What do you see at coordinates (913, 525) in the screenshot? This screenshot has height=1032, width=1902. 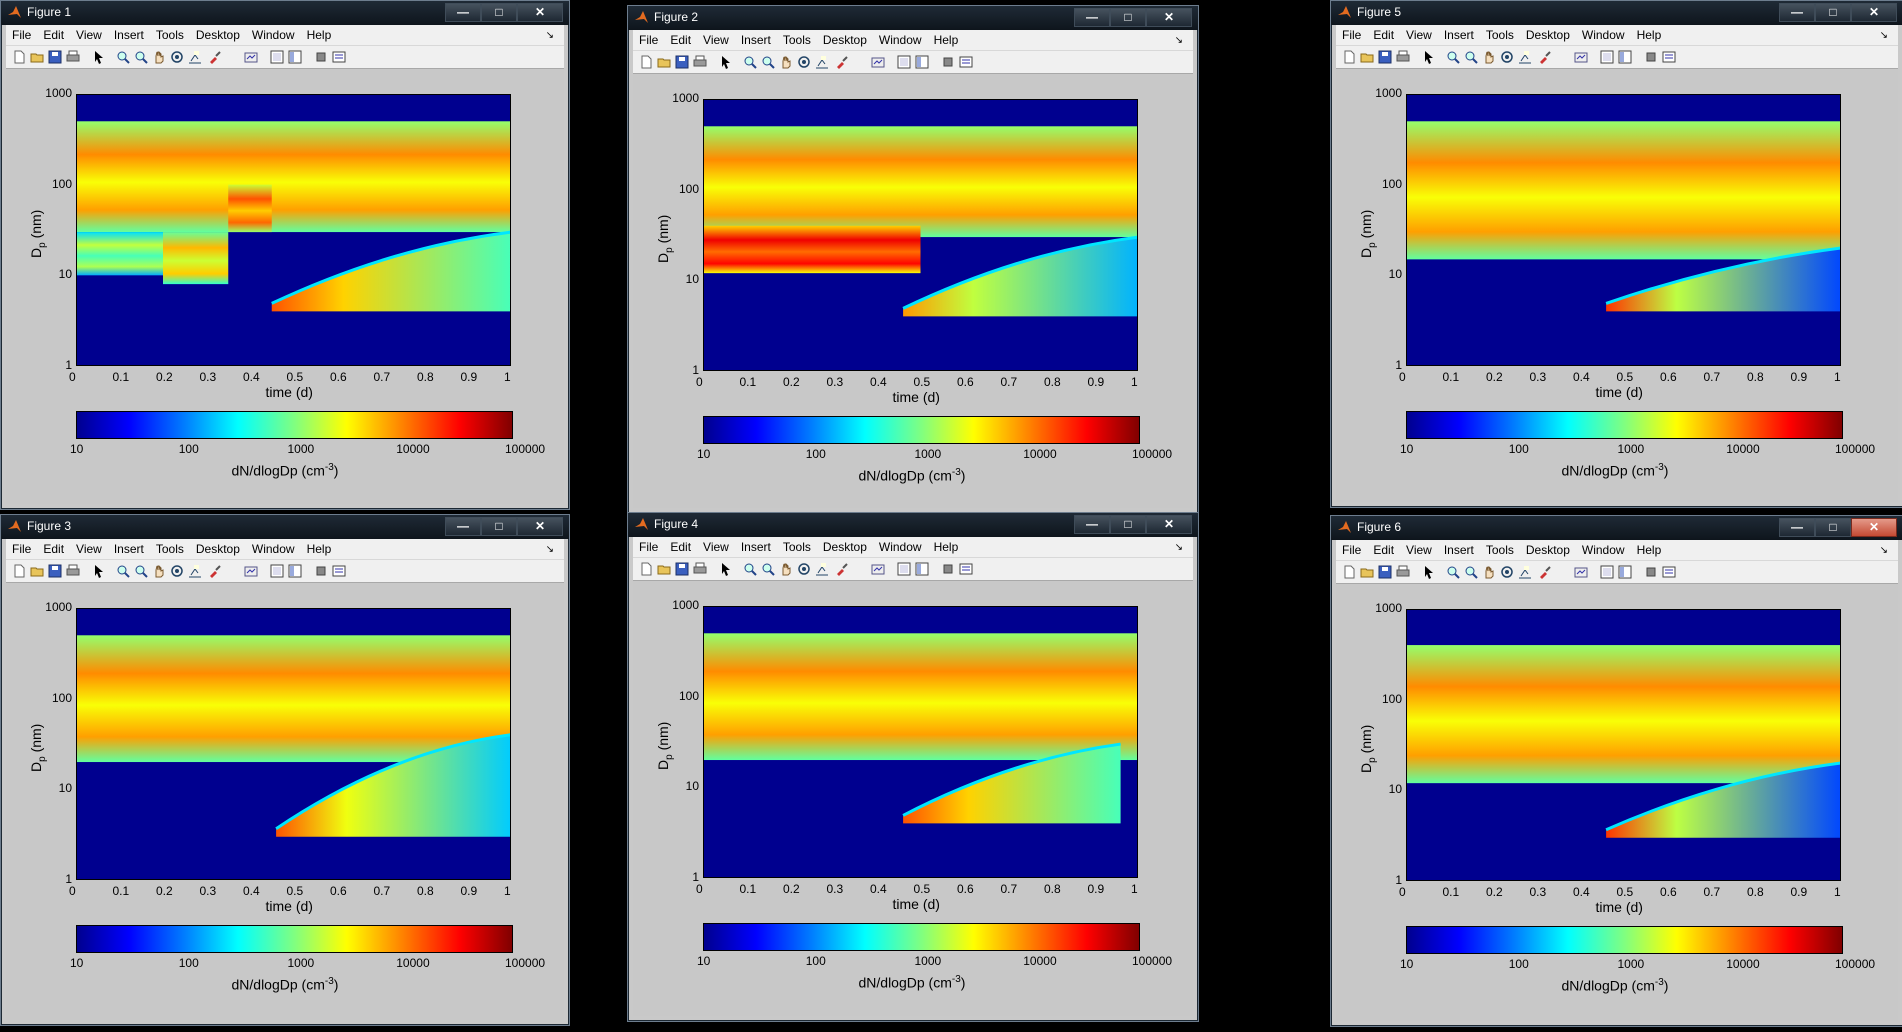 I see `title-bar: Figure 4 — □ ✕` at bounding box center [913, 525].